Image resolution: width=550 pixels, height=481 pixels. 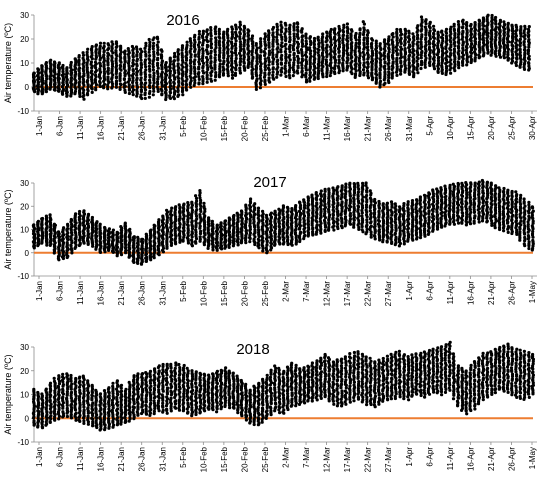 What do you see at coordinates (450, 128) in the screenshot?
I see `x-tick-label: 10-Apr` at bounding box center [450, 128].